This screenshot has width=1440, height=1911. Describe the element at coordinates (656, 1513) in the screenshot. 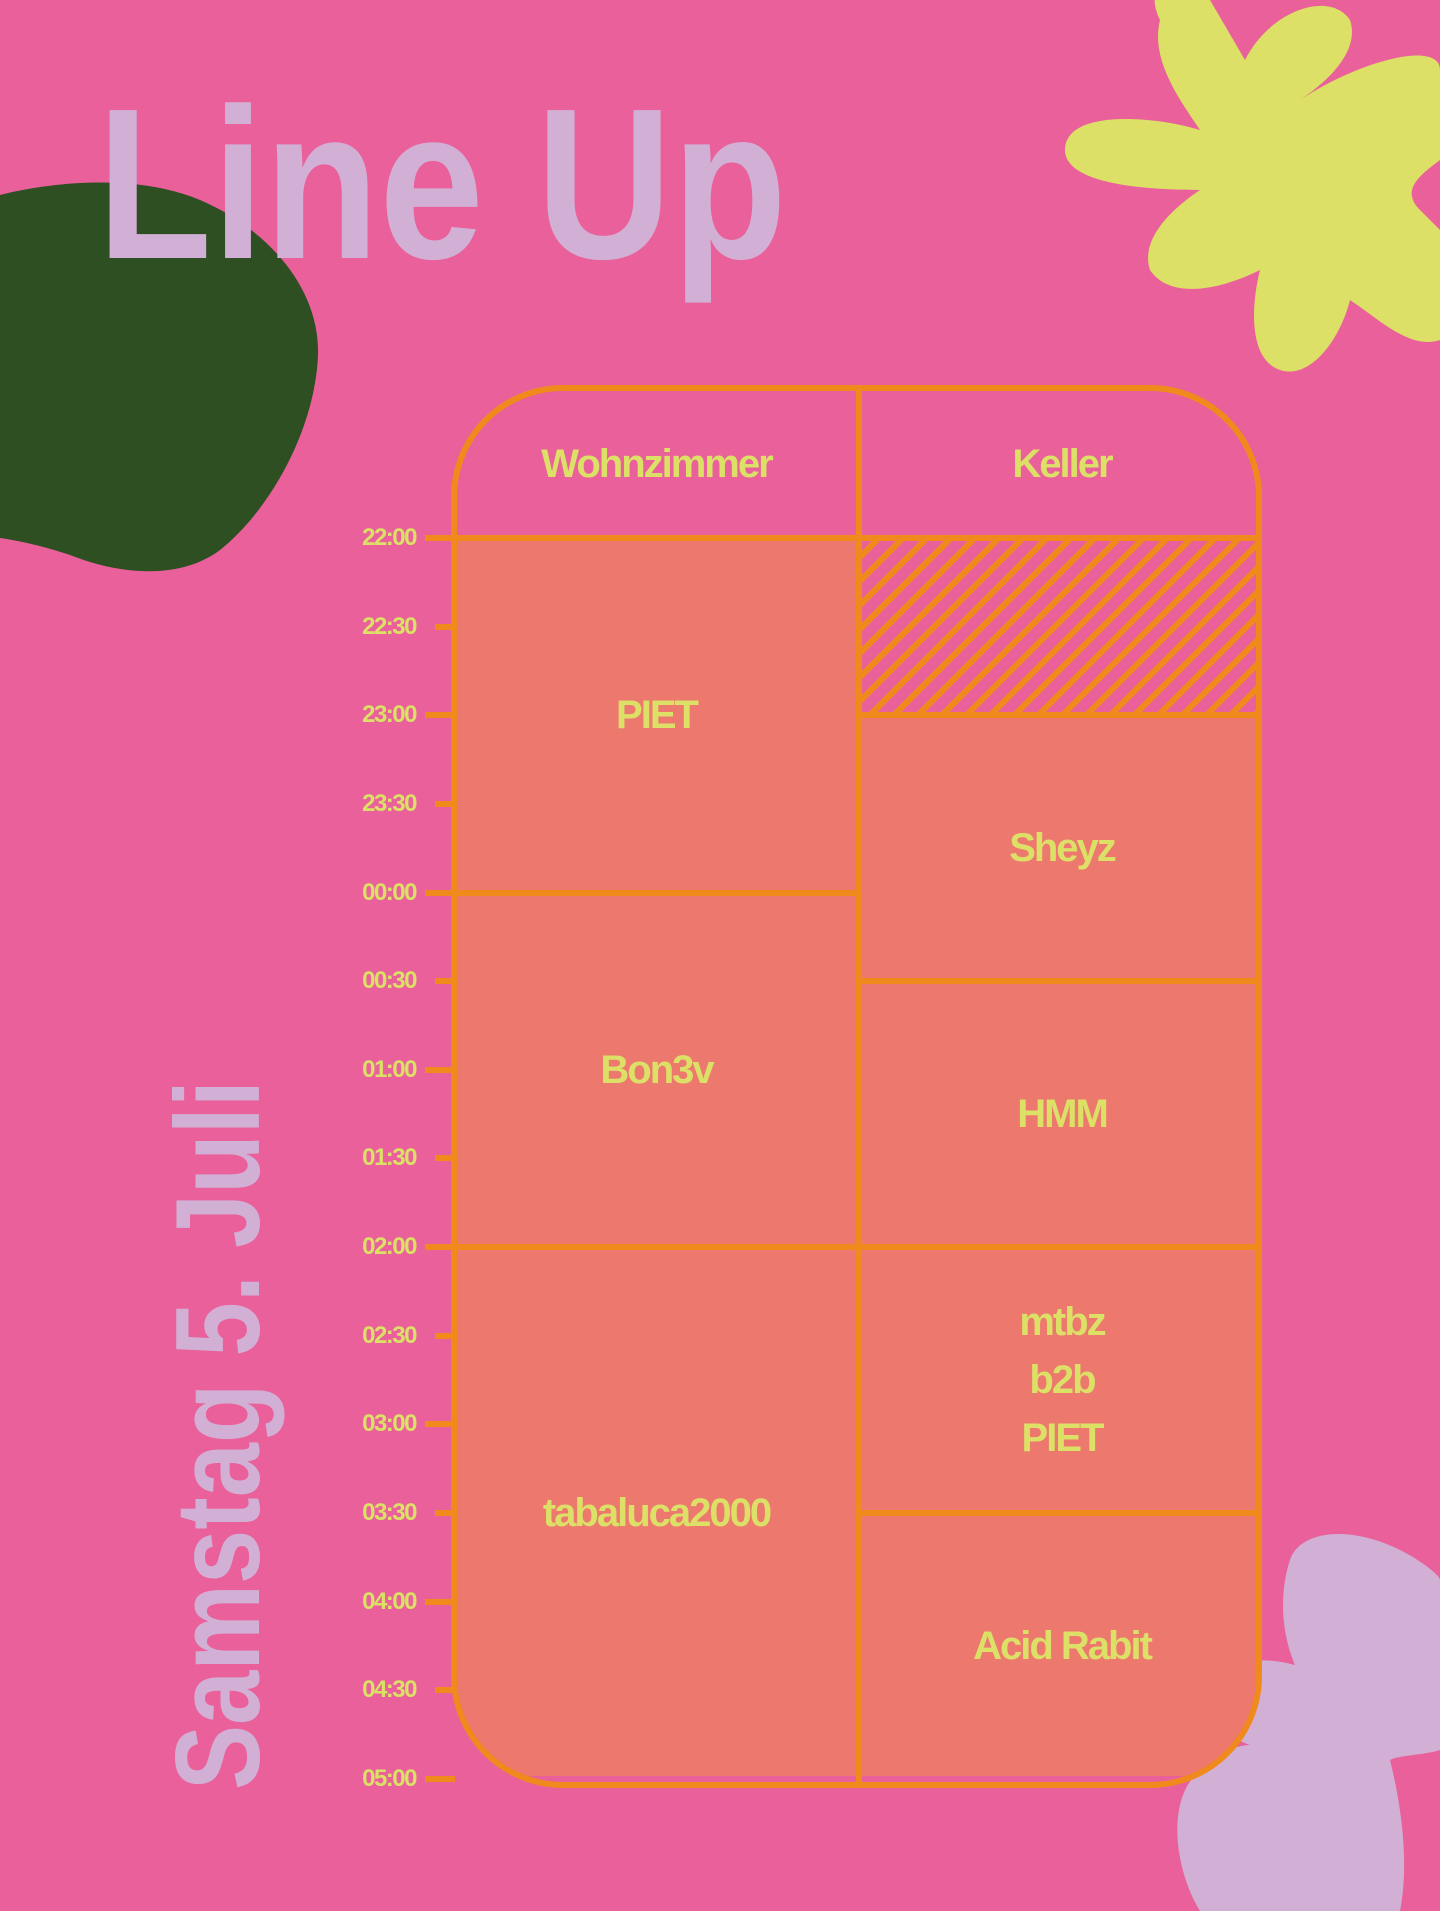

I see `artist-slot: tabaluca2000` at that location.